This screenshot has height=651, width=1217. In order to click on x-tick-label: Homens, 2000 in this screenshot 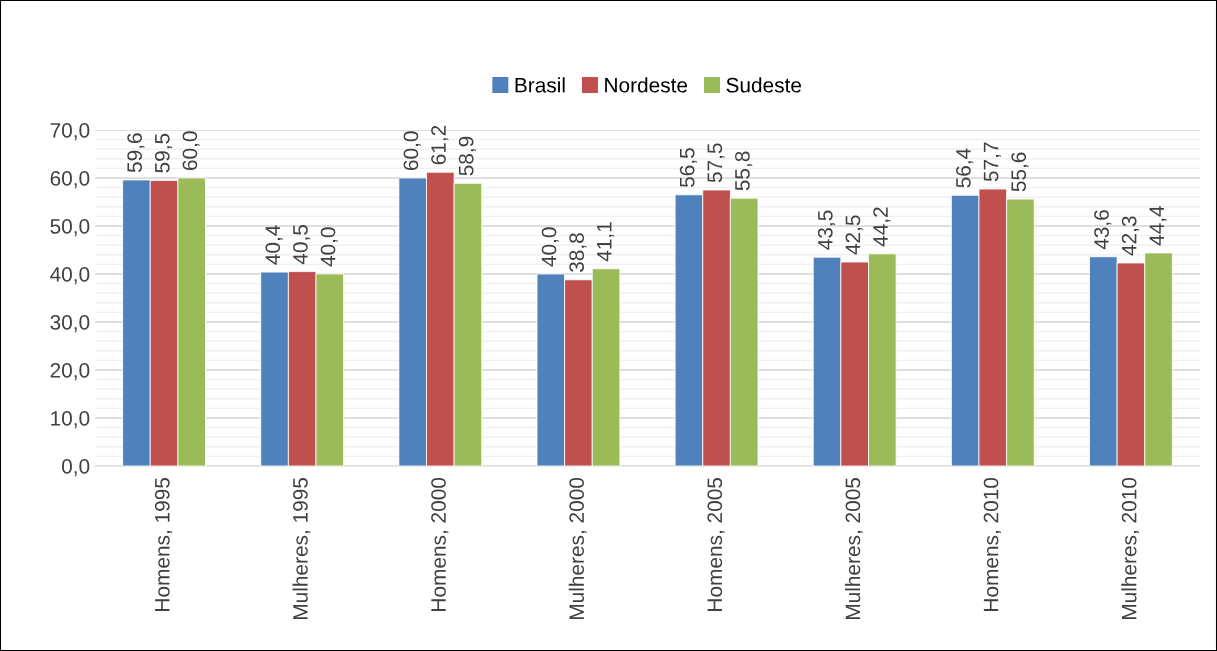, I will do `click(440, 544)`.